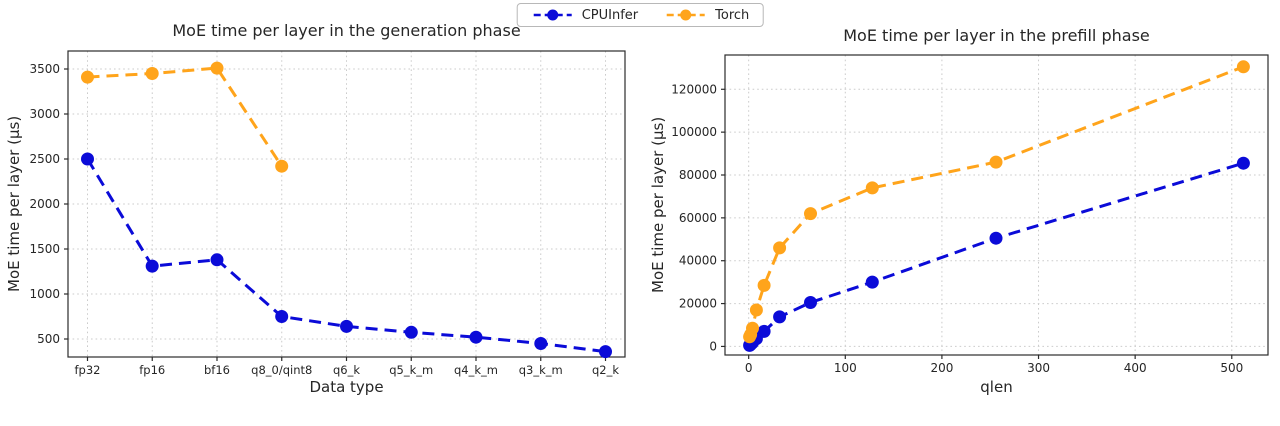 This screenshot has height=426, width=1280. What do you see at coordinates (996, 387) in the screenshot?
I see `x-axis-label-prefill: qlen` at bounding box center [996, 387].